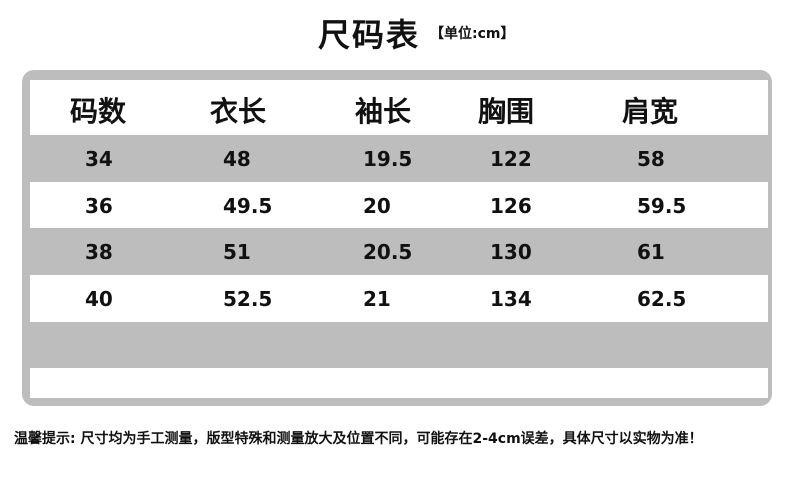 This screenshot has height=497, width=800. Describe the element at coordinates (248, 299) in the screenshot. I see `table-cell: 52.5` at that location.